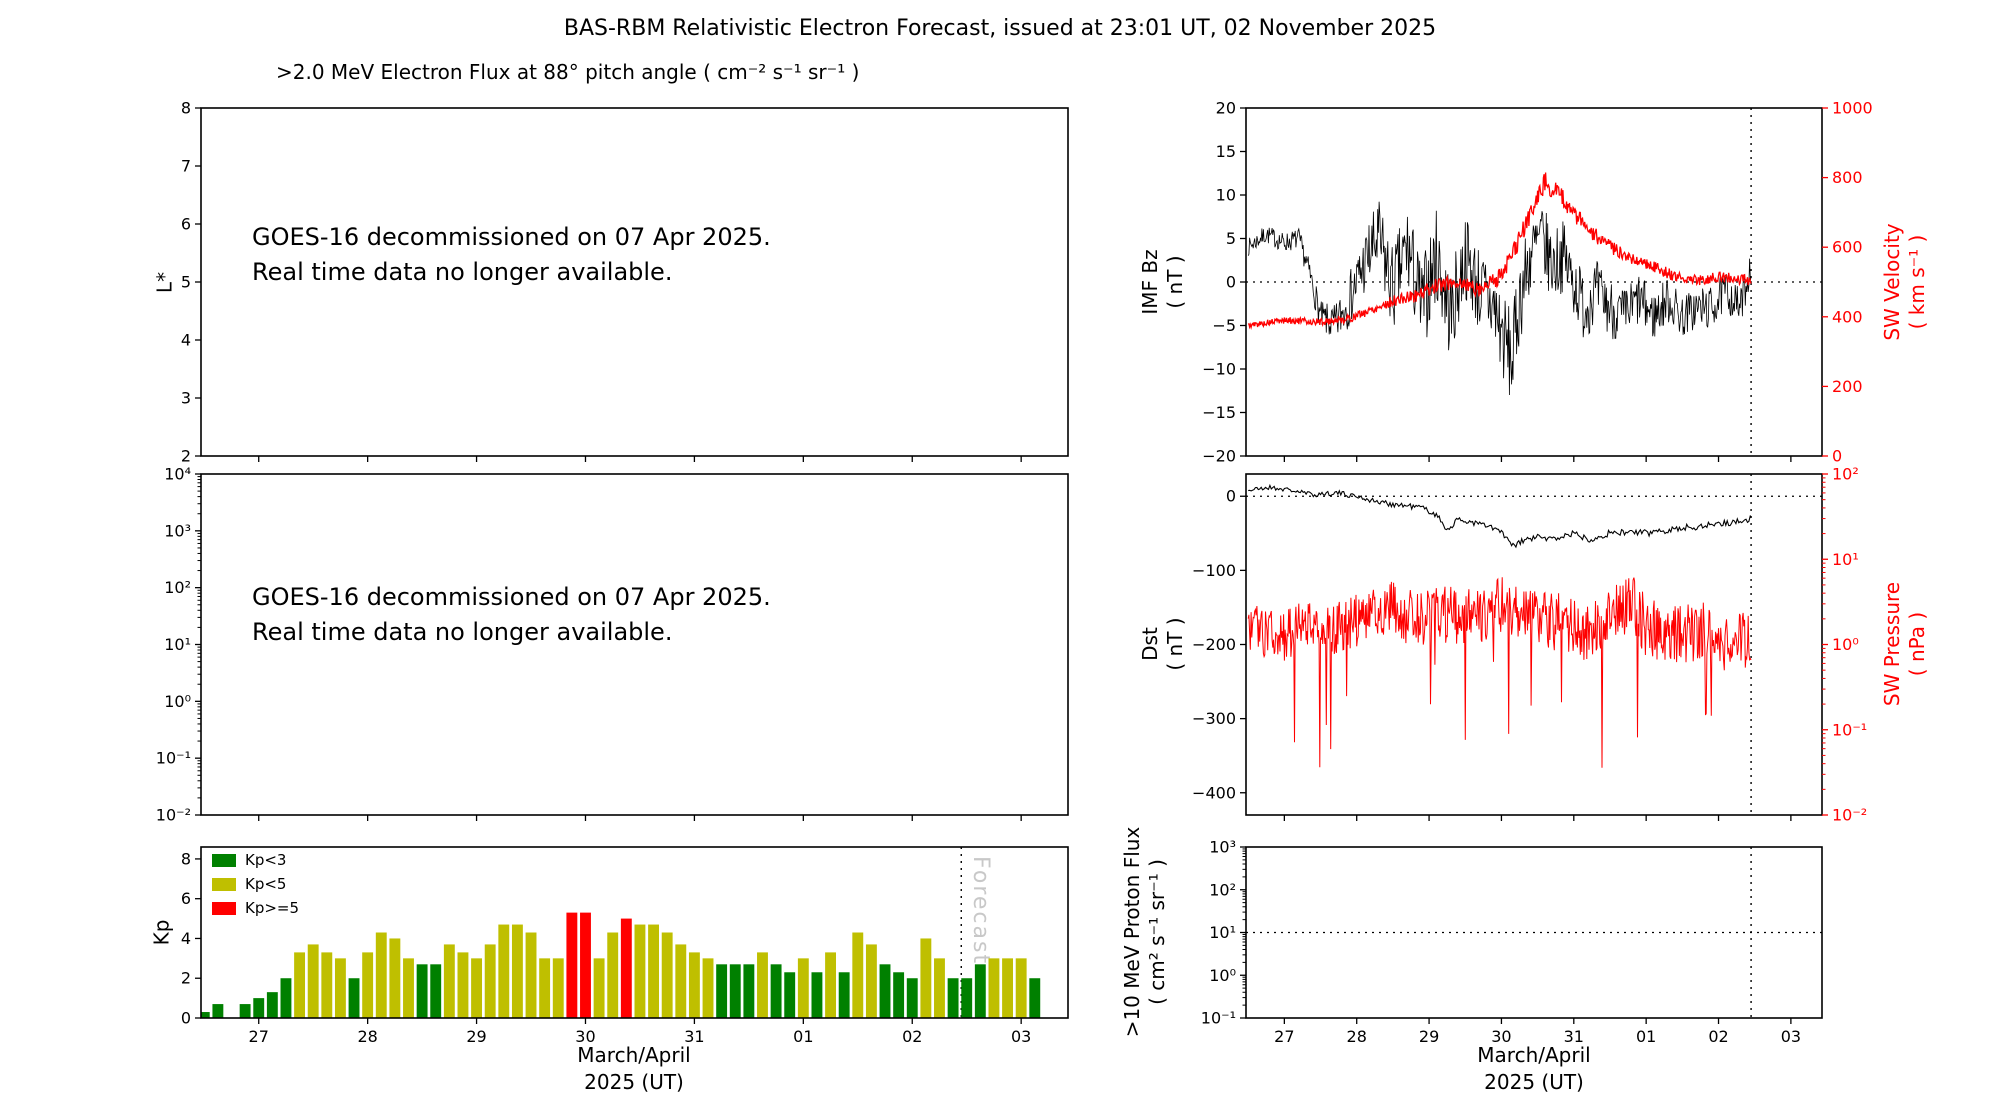  Describe the element at coordinates (1214, 718) in the screenshot. I see `svg-text: −300` at that location.